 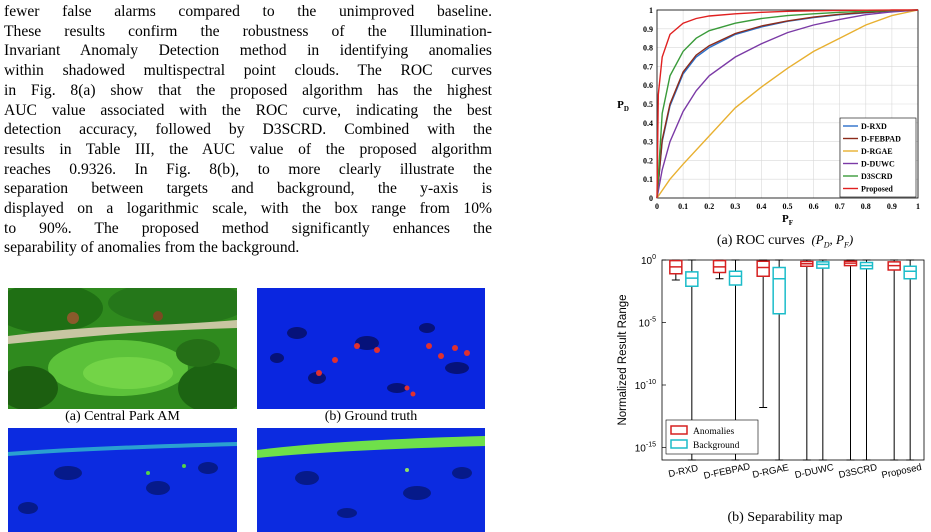 I want to click on legend-label: Background, so click(x=716, y=446).